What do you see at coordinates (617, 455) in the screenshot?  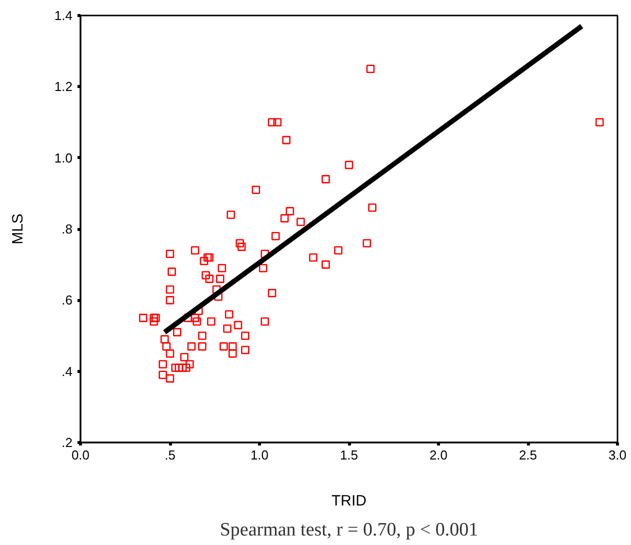 I see `x-tick-label: 3.0` at bounding box center [617, 455].